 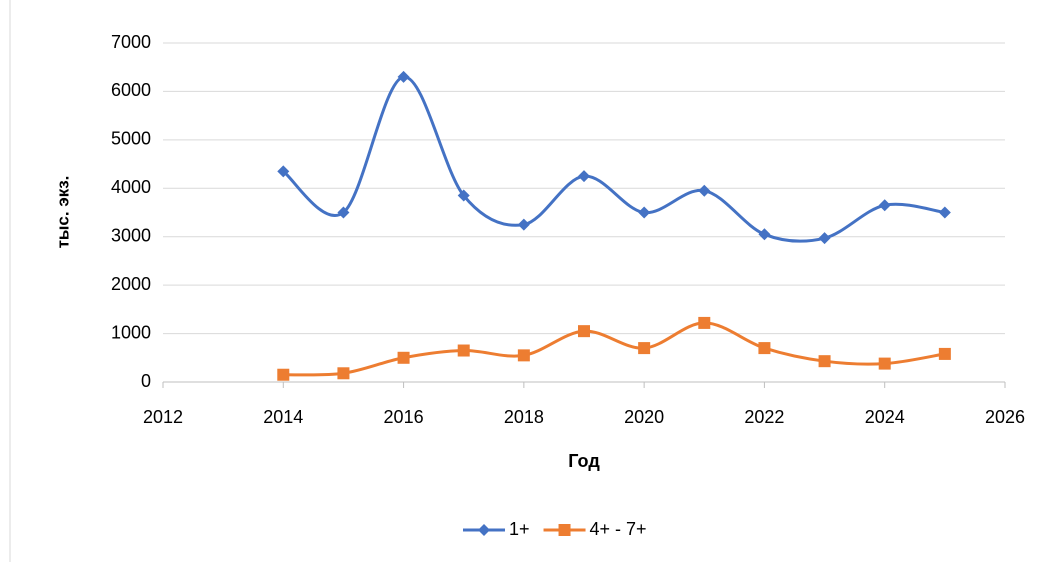 What do you see at coordinates (131, 235) in the screenshot?
I see `y-tick-label: 3000` at bounding box center [131, 235].